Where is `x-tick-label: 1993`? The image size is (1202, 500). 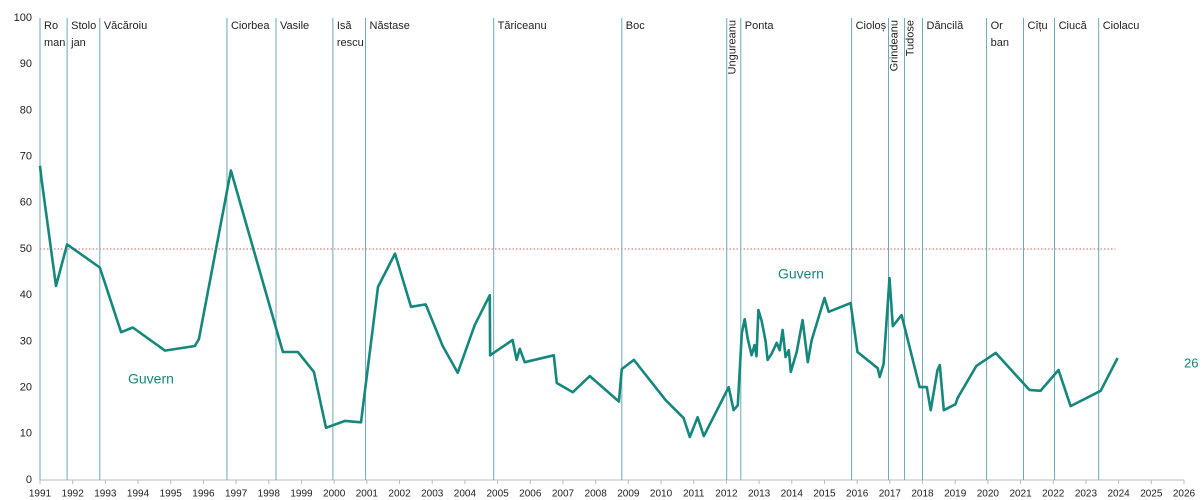 x-tick-label: 1993 is located at coordinates (105, 494).